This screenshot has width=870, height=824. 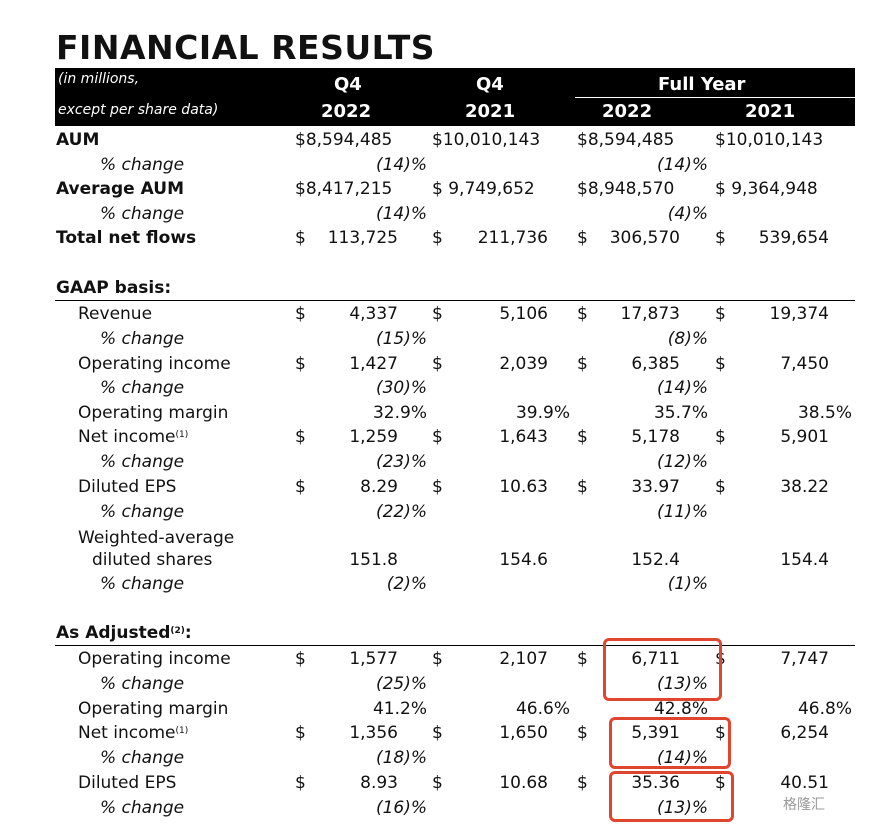 I want to click on watermark: 格隆汇, so click(x=804, y=805).